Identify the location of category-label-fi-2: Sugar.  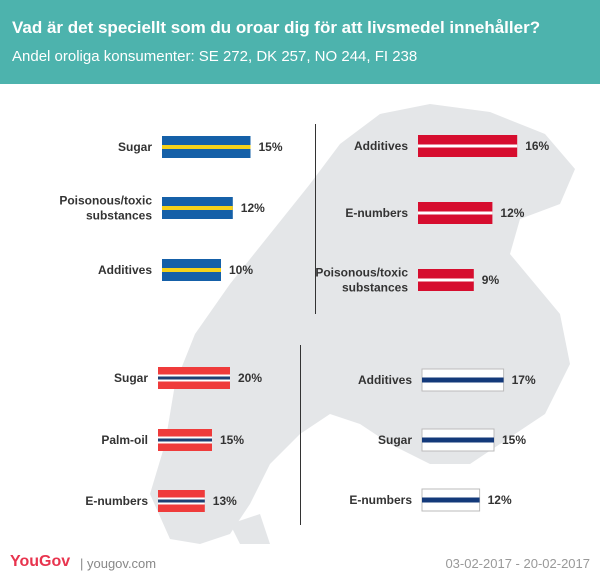
(395, 440).